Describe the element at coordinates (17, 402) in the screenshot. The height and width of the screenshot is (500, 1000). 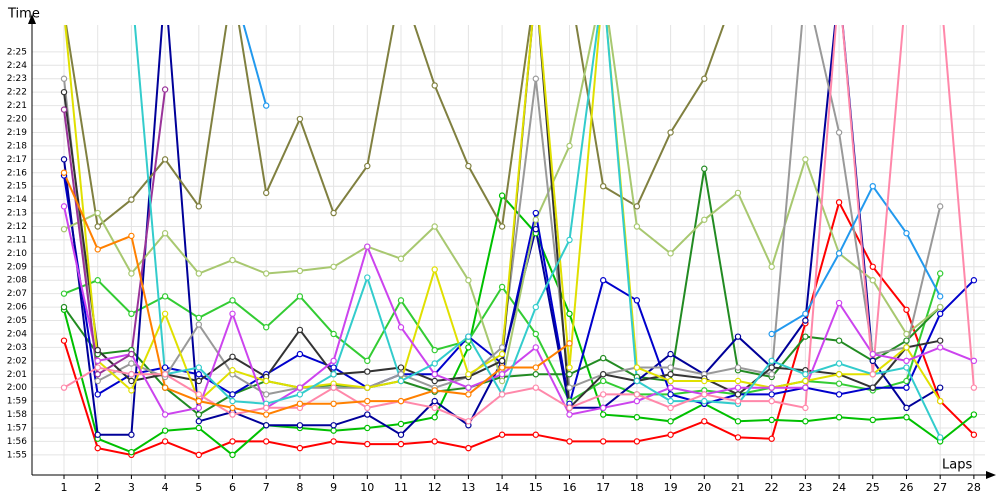
I see `y-tick-label: 1:59` at that location.